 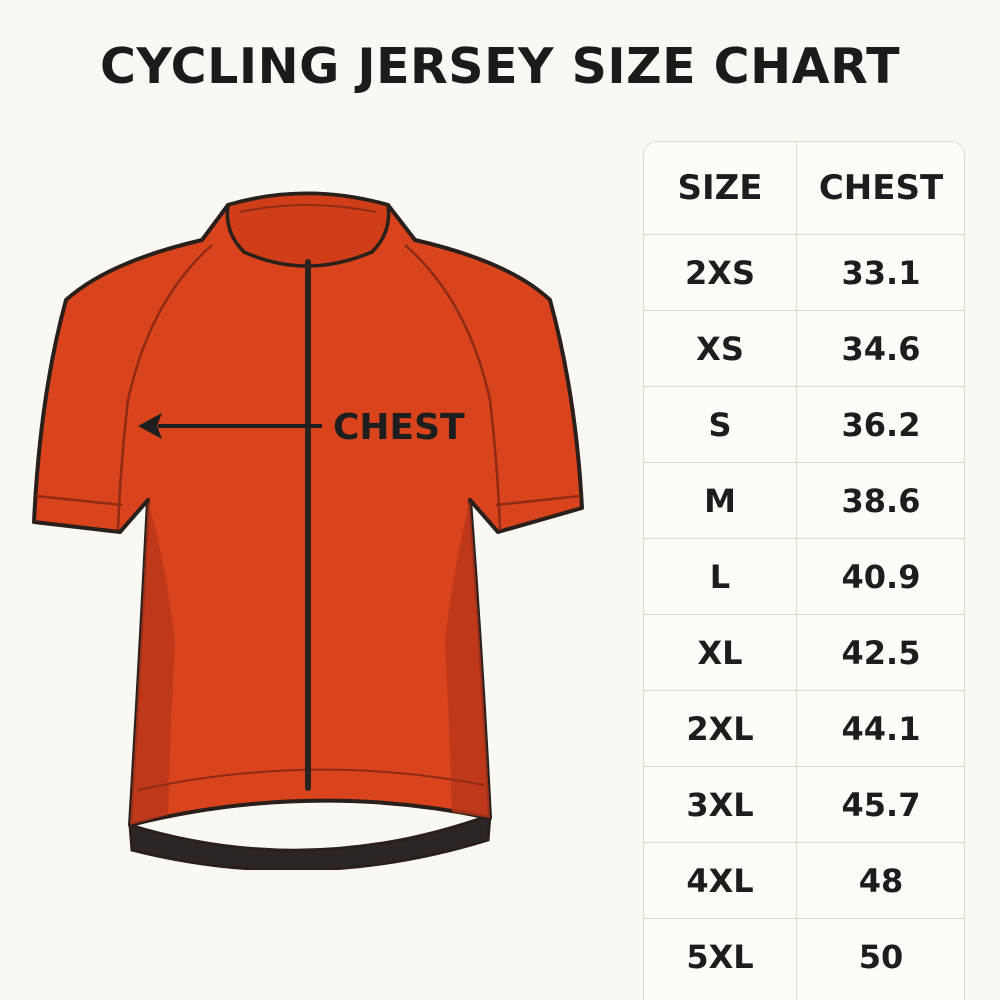 I want to click on size-cell: XL, so click(x=720, y=652).